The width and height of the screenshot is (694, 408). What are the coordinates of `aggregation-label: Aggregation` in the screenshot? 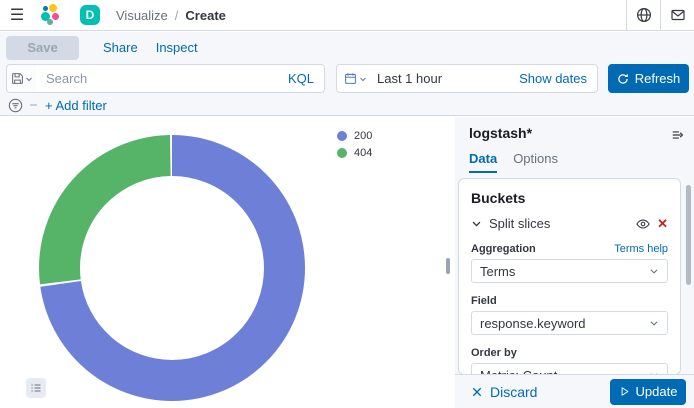 It's located at (503, 249).